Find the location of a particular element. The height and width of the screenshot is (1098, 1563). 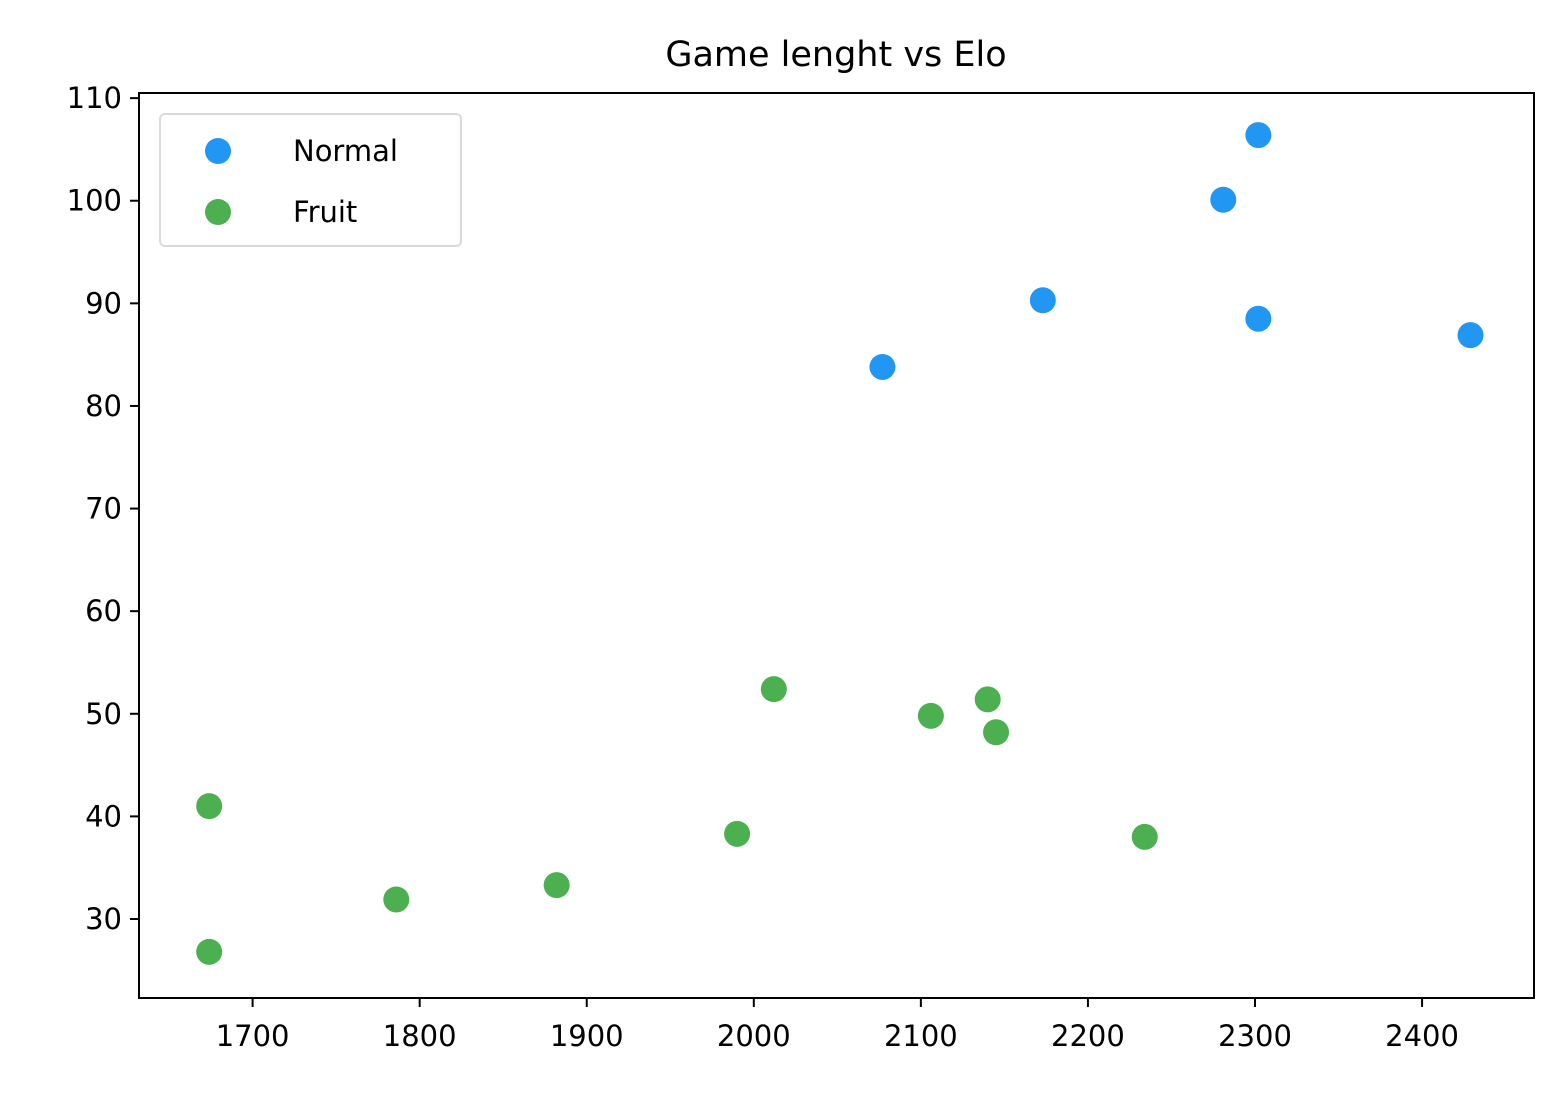

y-tick-label: 100 is located at coordinates (94, 201).